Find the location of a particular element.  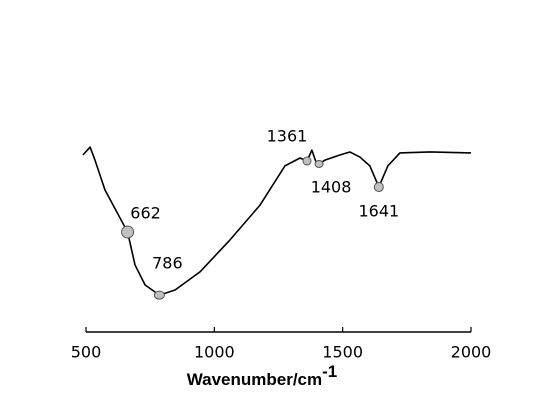

x-axis-label-sup: -1 is located at coordinates (329, 371).